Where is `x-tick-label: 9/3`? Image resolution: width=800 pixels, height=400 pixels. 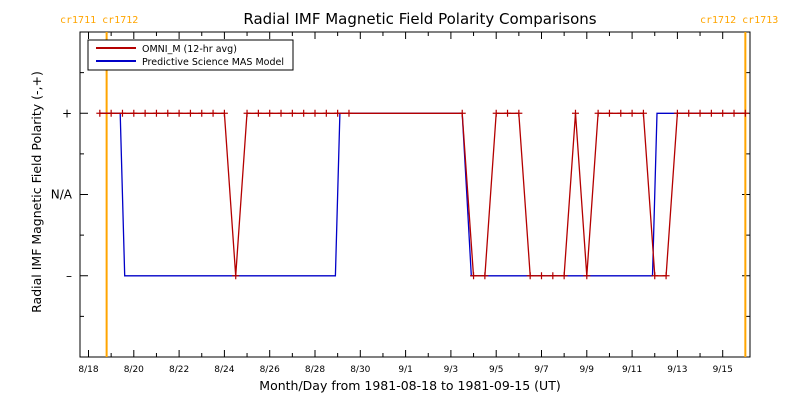 x-tick-label: 9/3 is located at coordinates (451, 370).